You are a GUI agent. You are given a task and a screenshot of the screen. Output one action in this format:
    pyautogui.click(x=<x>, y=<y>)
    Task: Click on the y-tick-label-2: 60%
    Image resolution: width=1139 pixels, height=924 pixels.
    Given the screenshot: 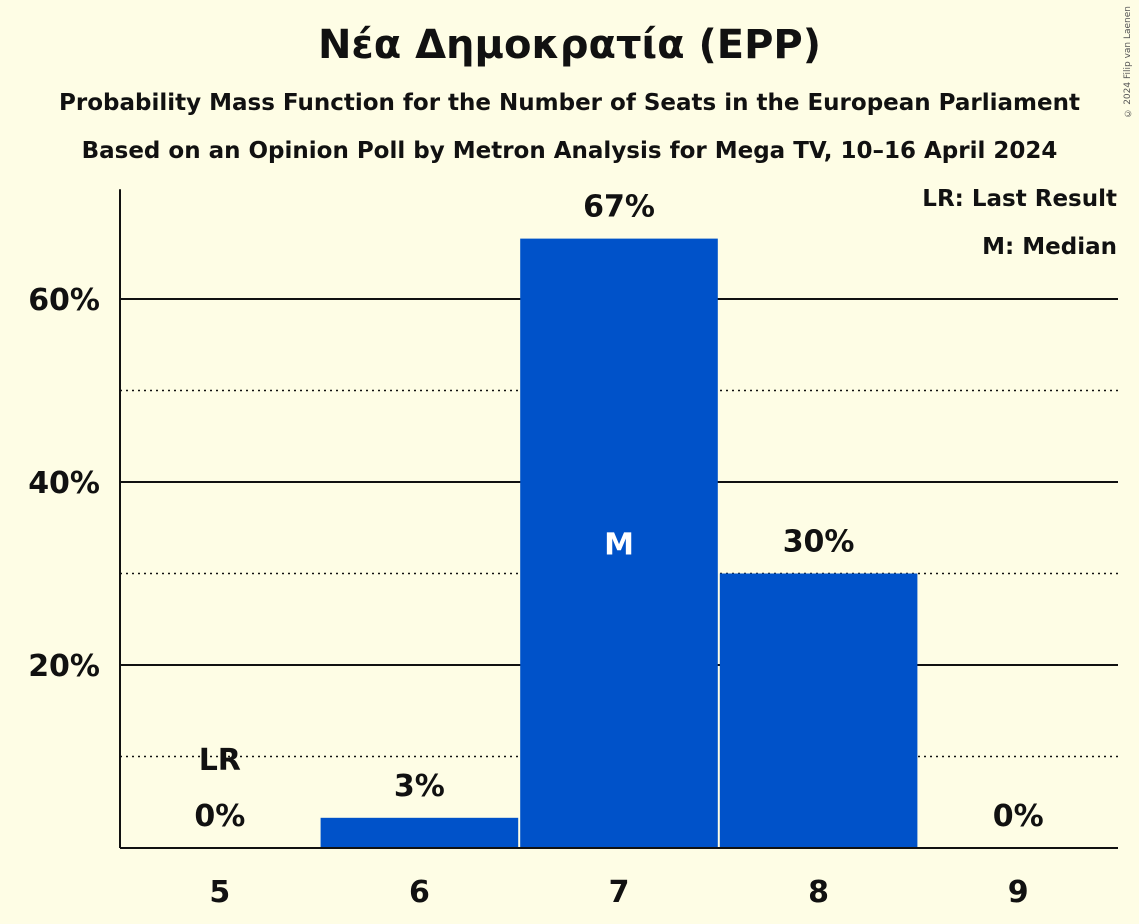 What is the action you would take?
    pyautogui.click(x=64, y=300)
    